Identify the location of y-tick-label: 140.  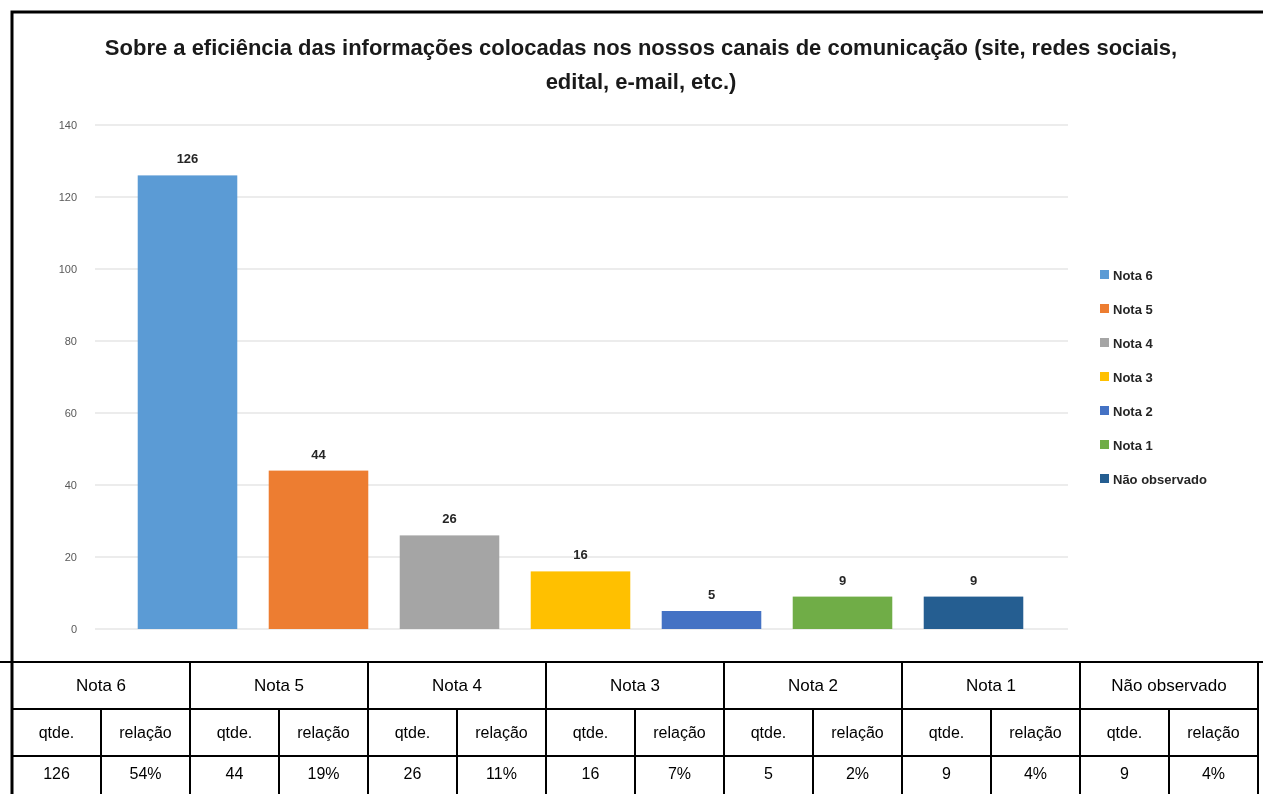
(67, 124).